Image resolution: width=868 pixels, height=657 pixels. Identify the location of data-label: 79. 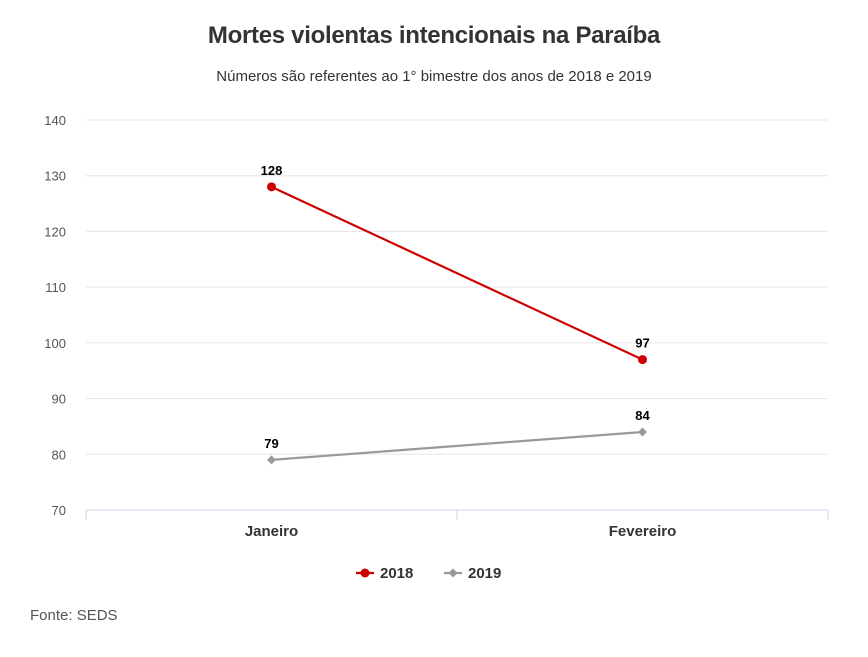
(271, 443).